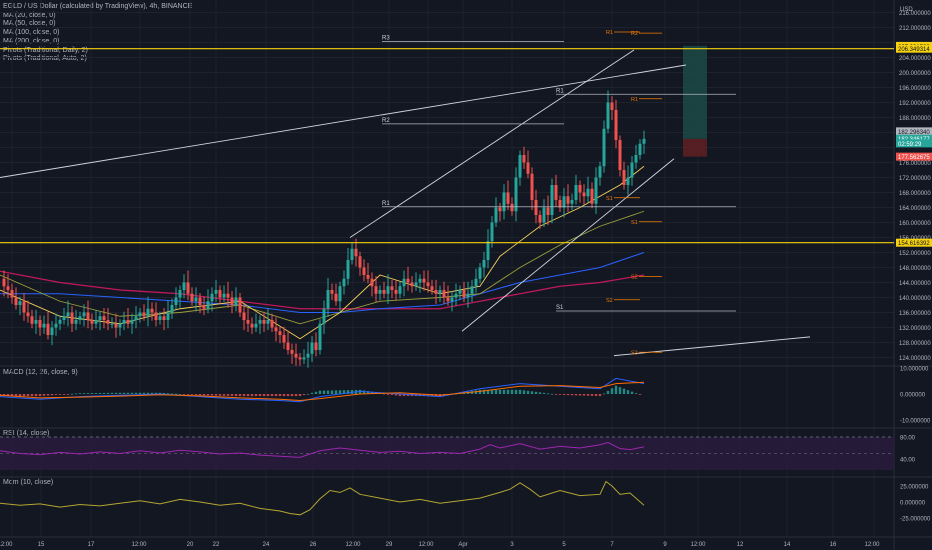 The image size is (932, 550). What do you see at coordinates (634, 34) in the screenshot?
I see `pivot-auto-label: R2` at bounding box center [634, 34].